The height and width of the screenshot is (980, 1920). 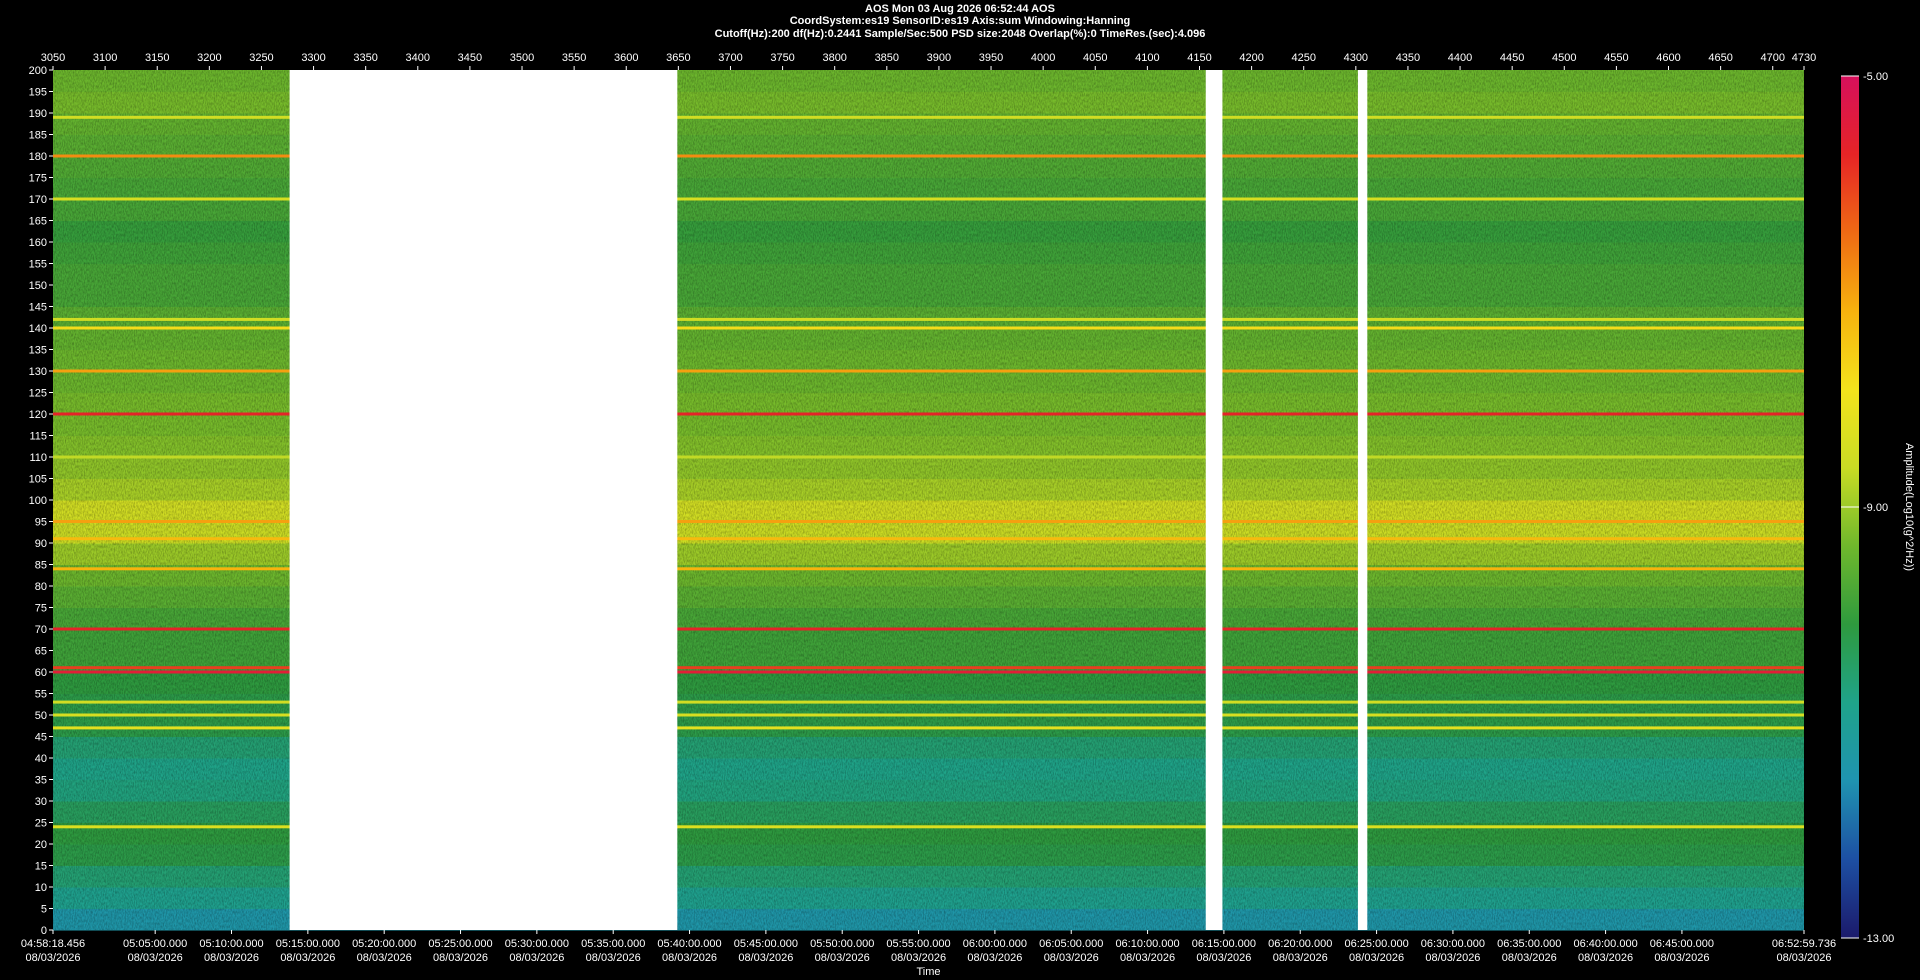 What do you see at coordinates (41, 566) in the screenshot?
I see `y-tick-label: 85` at bounding box center [41, 566].